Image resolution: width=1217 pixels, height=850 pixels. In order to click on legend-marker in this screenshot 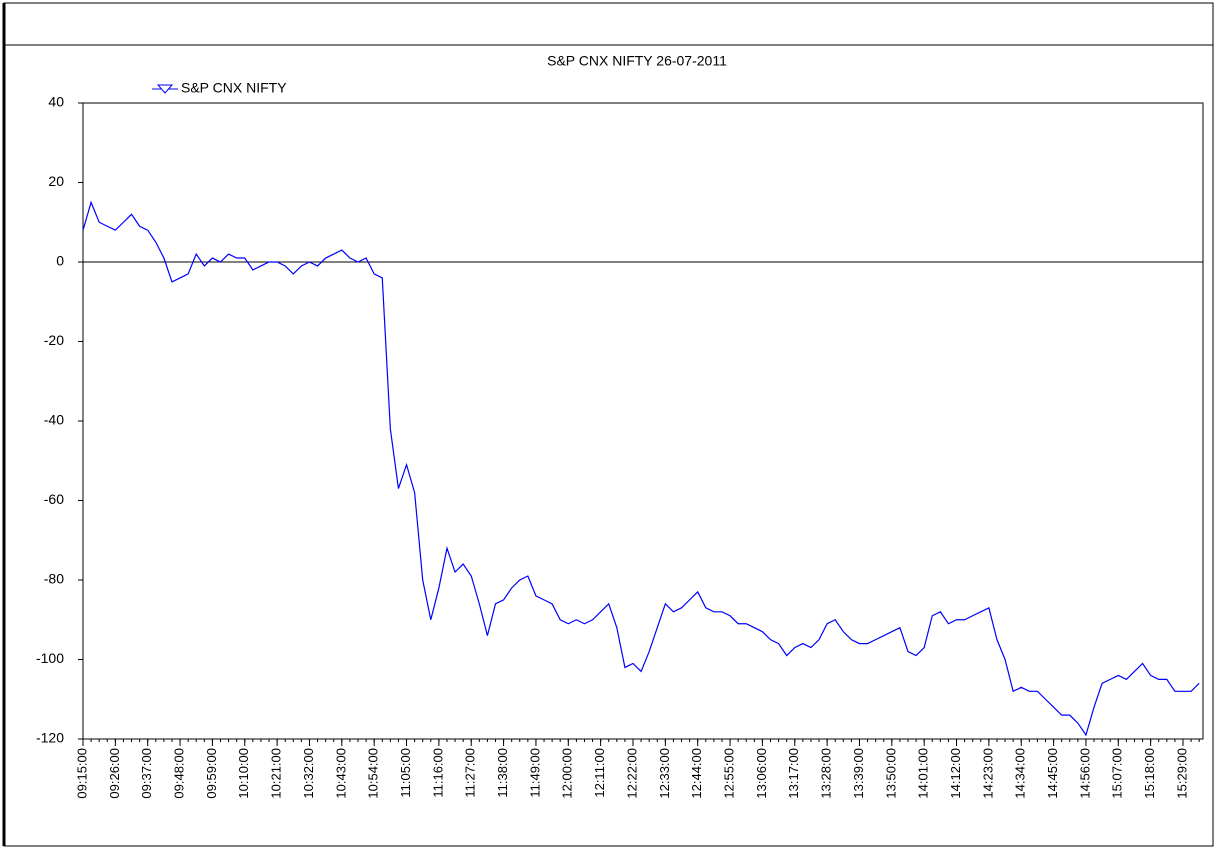, I will do `click(165, 89)`.